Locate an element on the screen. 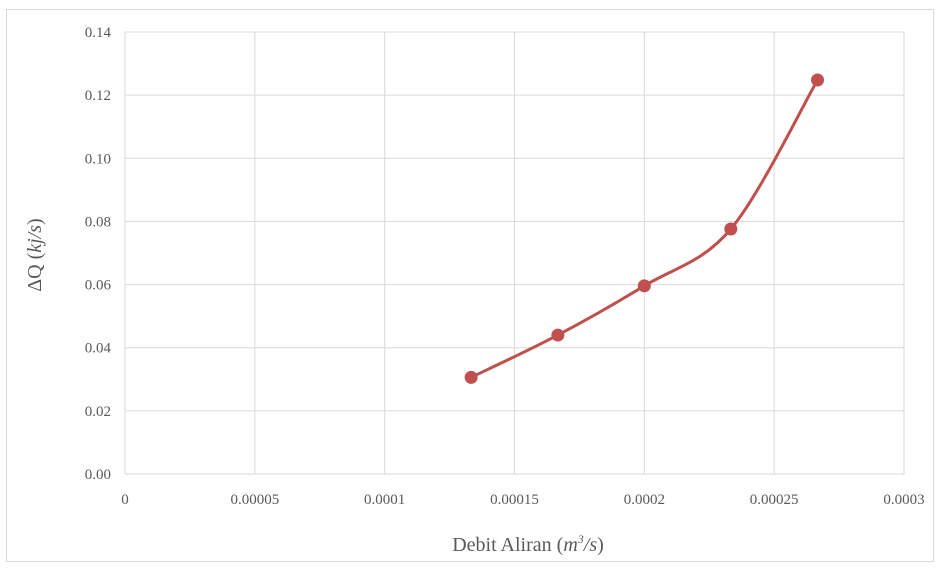 The height and width of the screenshot is (569, 940). y-tick-label: 0.00 is located at coordinates (98, 475).